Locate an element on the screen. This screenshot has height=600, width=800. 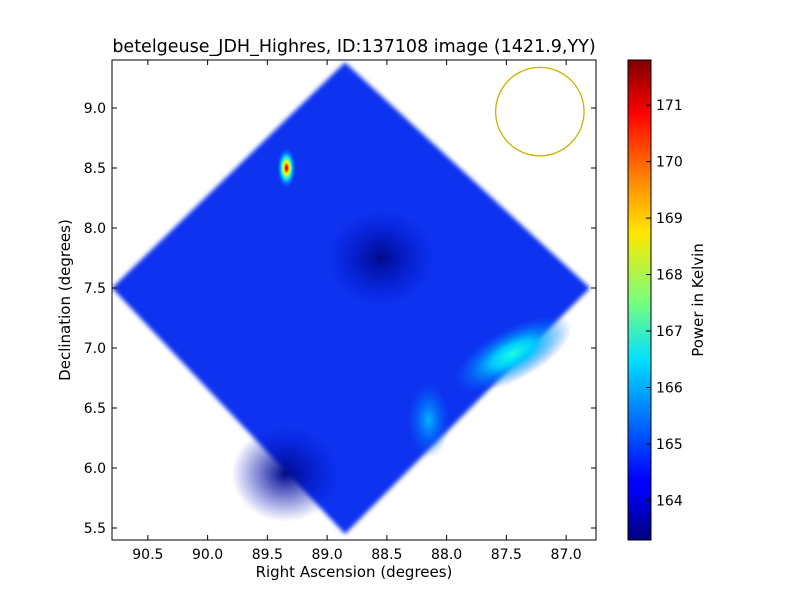
colorbar-label: Power in Kelvin is located at coordinates (698, 300).